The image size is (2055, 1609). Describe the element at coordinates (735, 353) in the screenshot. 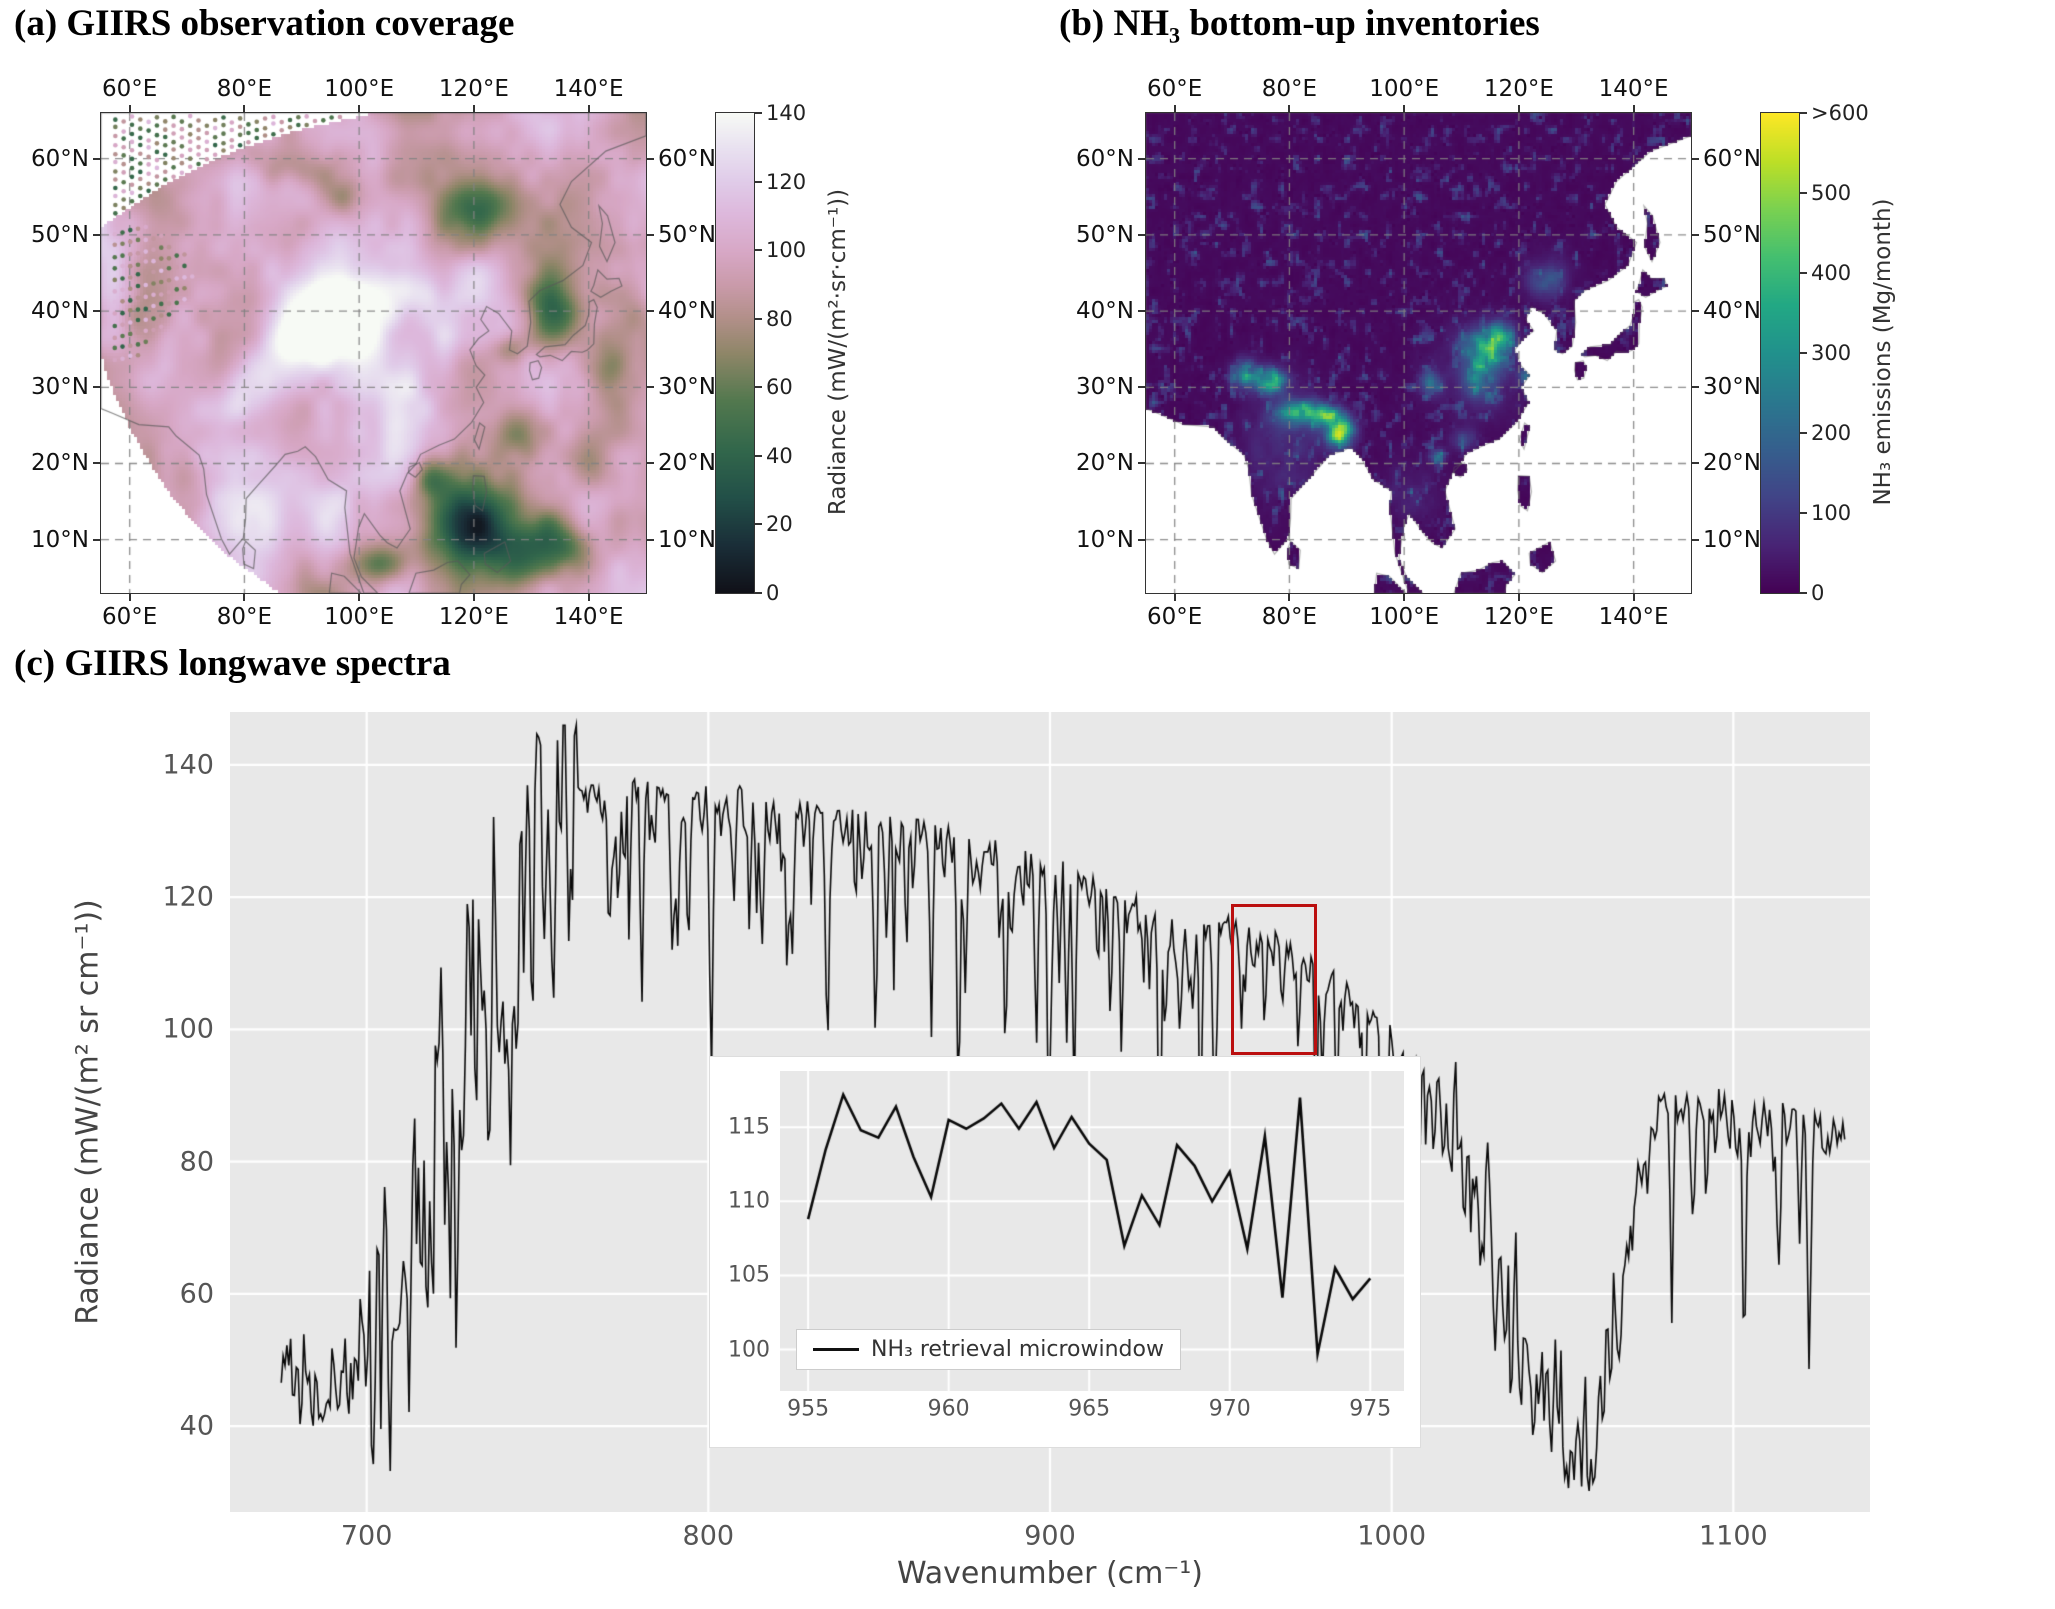

I see `colorbar-a-canvas` at that location.